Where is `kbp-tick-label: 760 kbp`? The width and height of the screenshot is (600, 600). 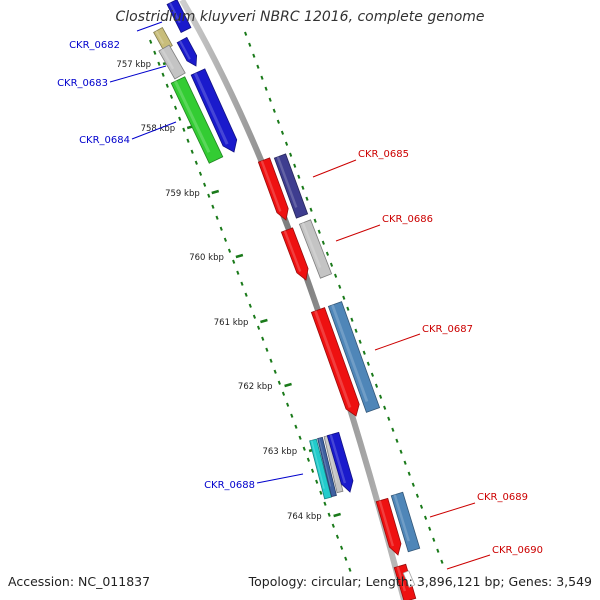 kbp-tick-label: 760 kbp is located at coordinates (206, 258).